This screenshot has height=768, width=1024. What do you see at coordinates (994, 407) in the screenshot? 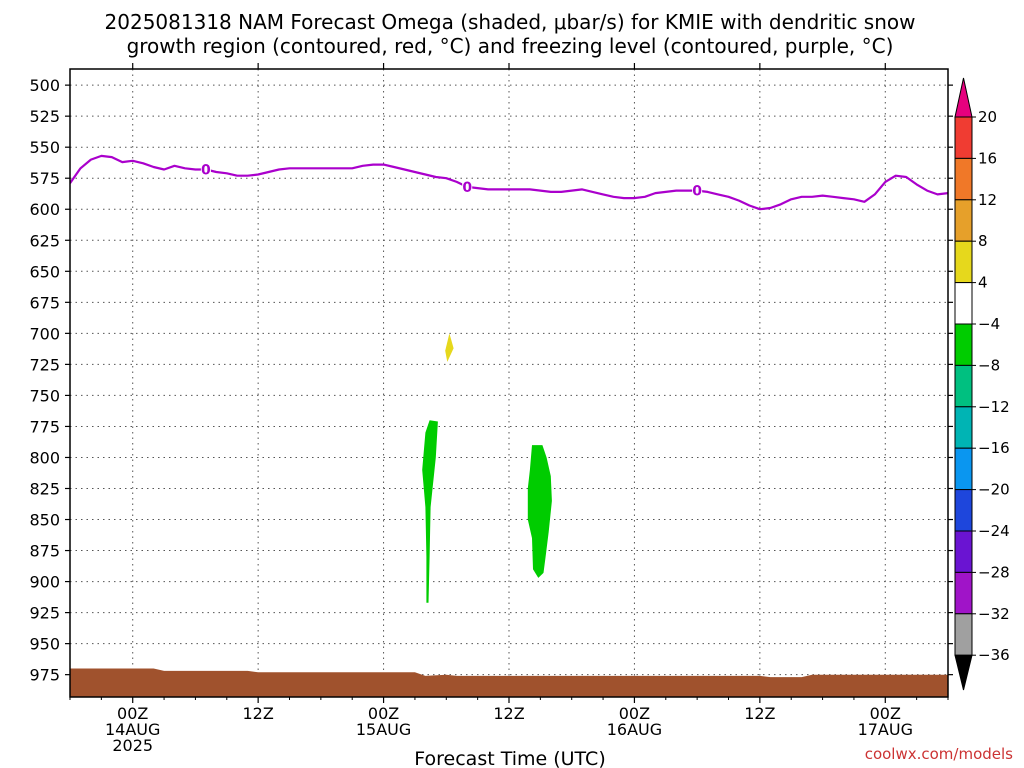
I see `colorbar-tick-label: −12` at bounding box center [994, 407].